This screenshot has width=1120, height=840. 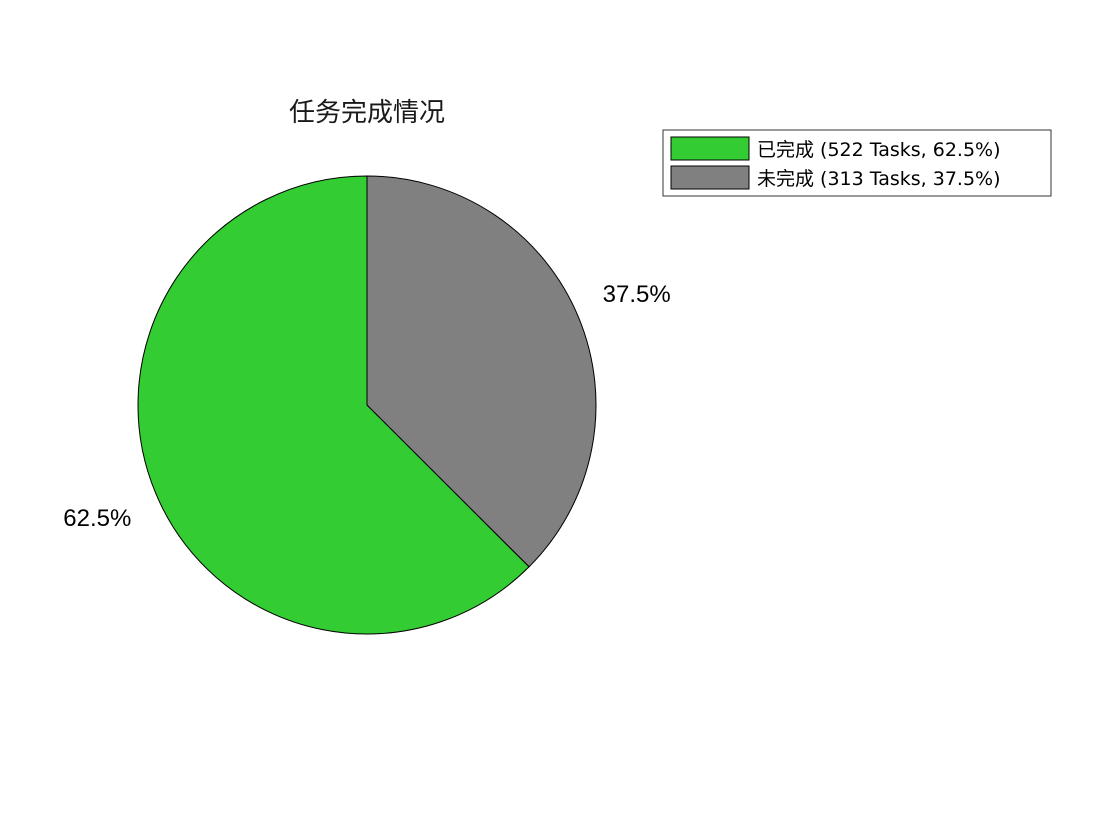 I want to click on legend-label: 已完成 (522 Tasks, 62.5%), so click(x=879, y=150).